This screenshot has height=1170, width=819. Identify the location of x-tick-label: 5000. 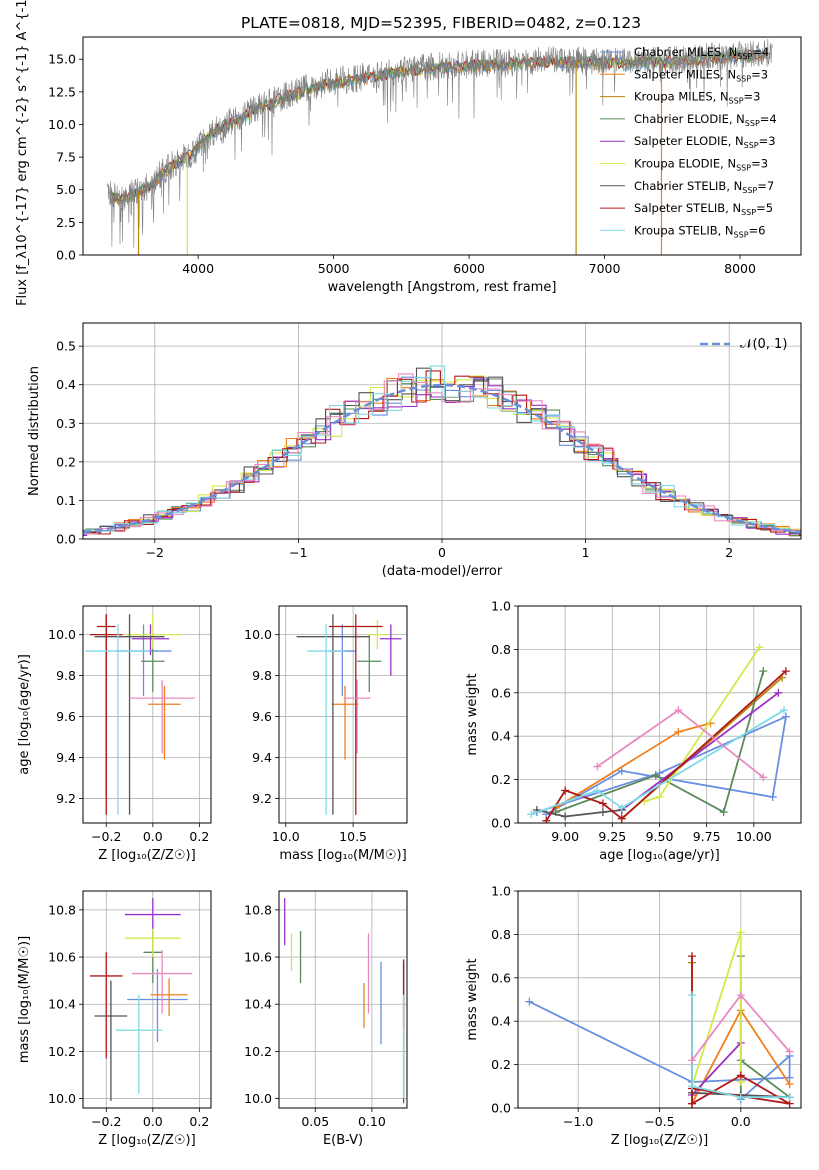
(334, 268).